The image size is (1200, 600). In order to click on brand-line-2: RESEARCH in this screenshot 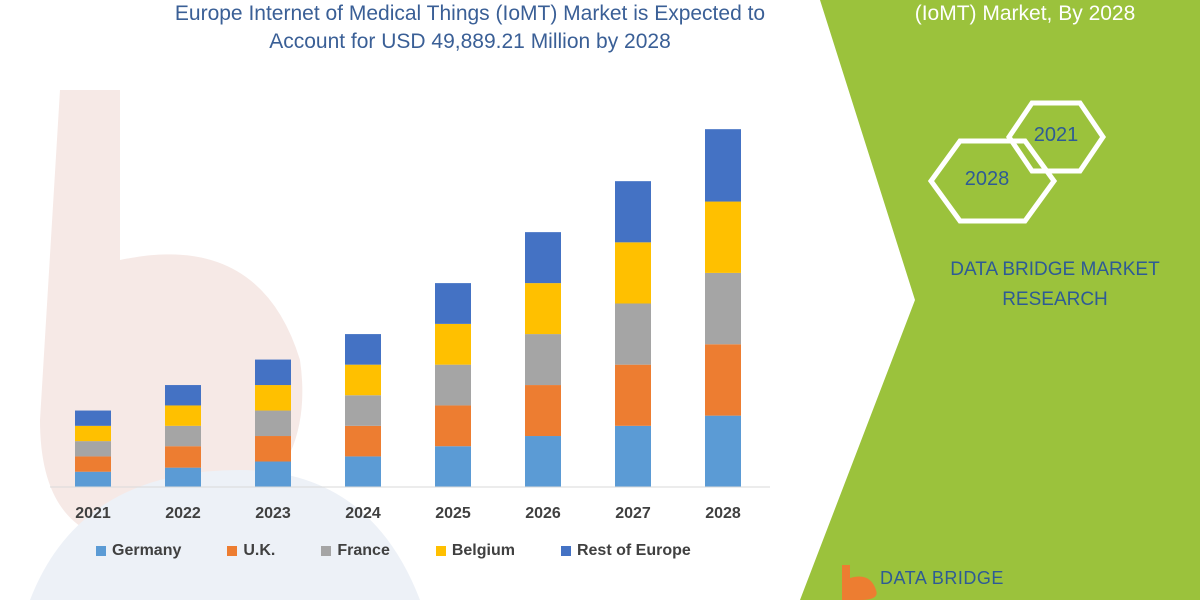, I will do `click(1055, 299)`.